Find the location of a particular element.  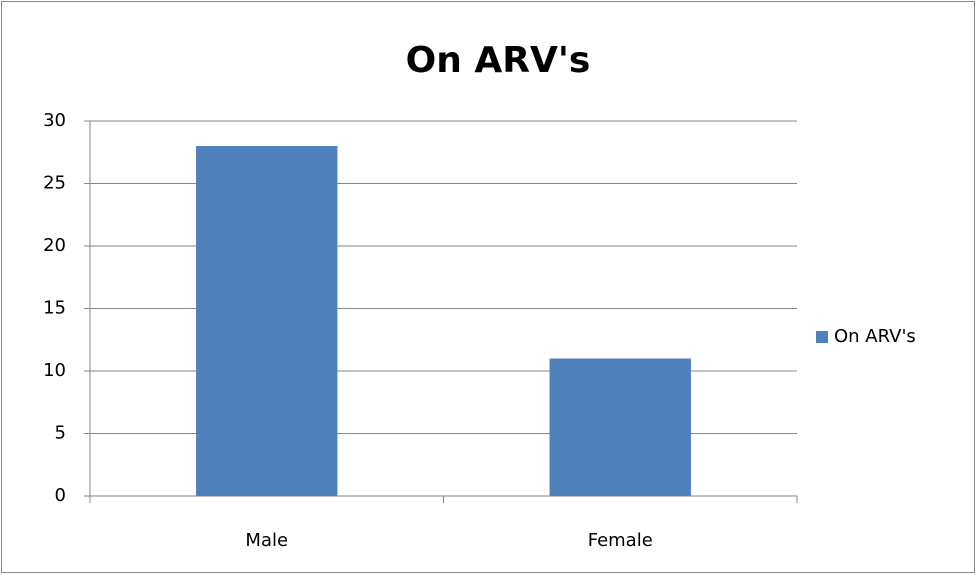

chart-title: On ARV's is located at coordinates (498, 60).